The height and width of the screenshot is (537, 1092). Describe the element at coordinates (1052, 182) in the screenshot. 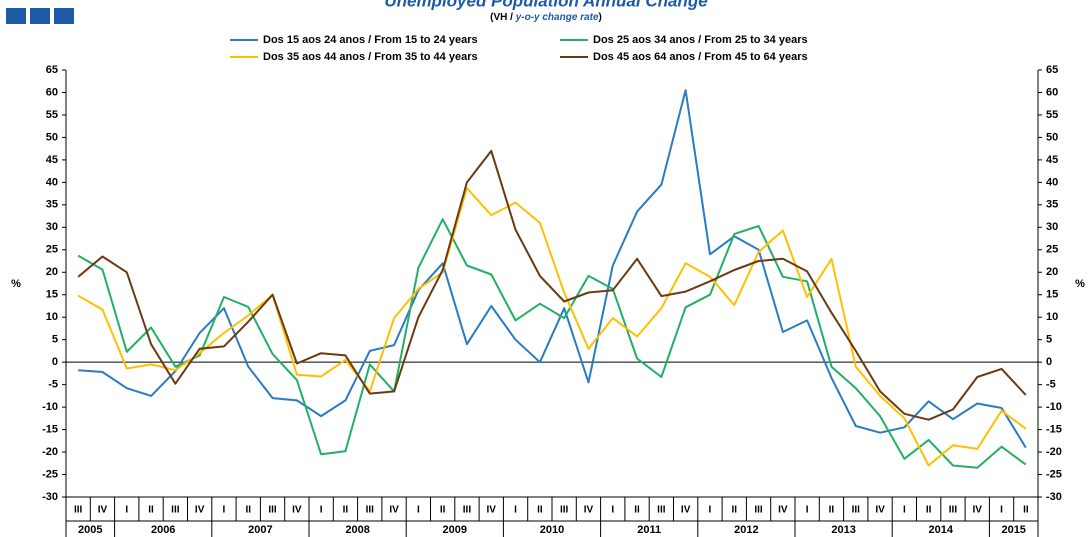

I see `y2-tick-label: 40` at that location.